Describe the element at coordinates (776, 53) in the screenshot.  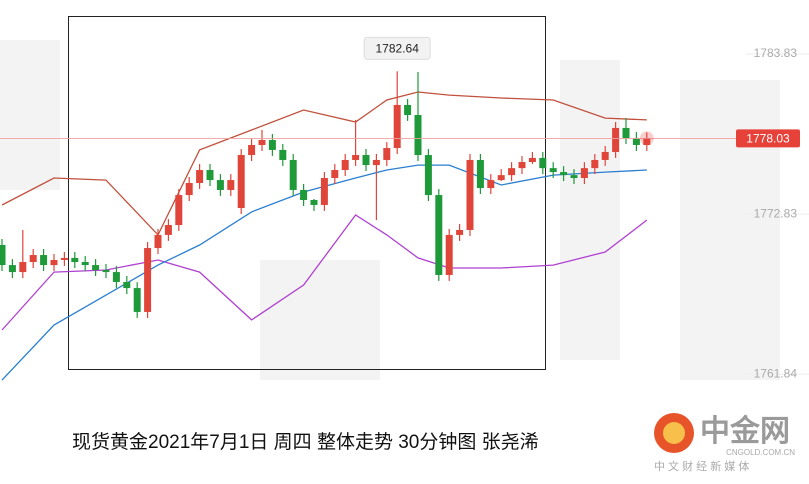
I see `y-tick-label: 1783.83` at that location.